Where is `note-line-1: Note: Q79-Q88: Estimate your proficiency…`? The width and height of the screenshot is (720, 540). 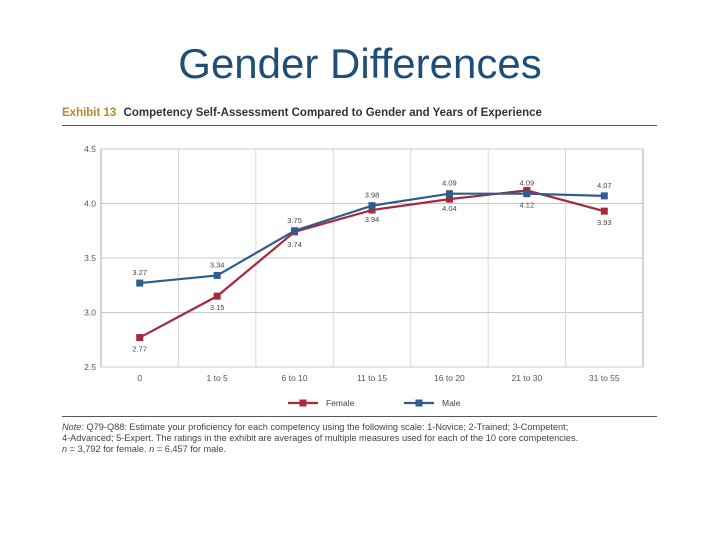
note-line-1: Note: Q79-Q88: Estimate your proficiency… is located at coordinates (362, 427).